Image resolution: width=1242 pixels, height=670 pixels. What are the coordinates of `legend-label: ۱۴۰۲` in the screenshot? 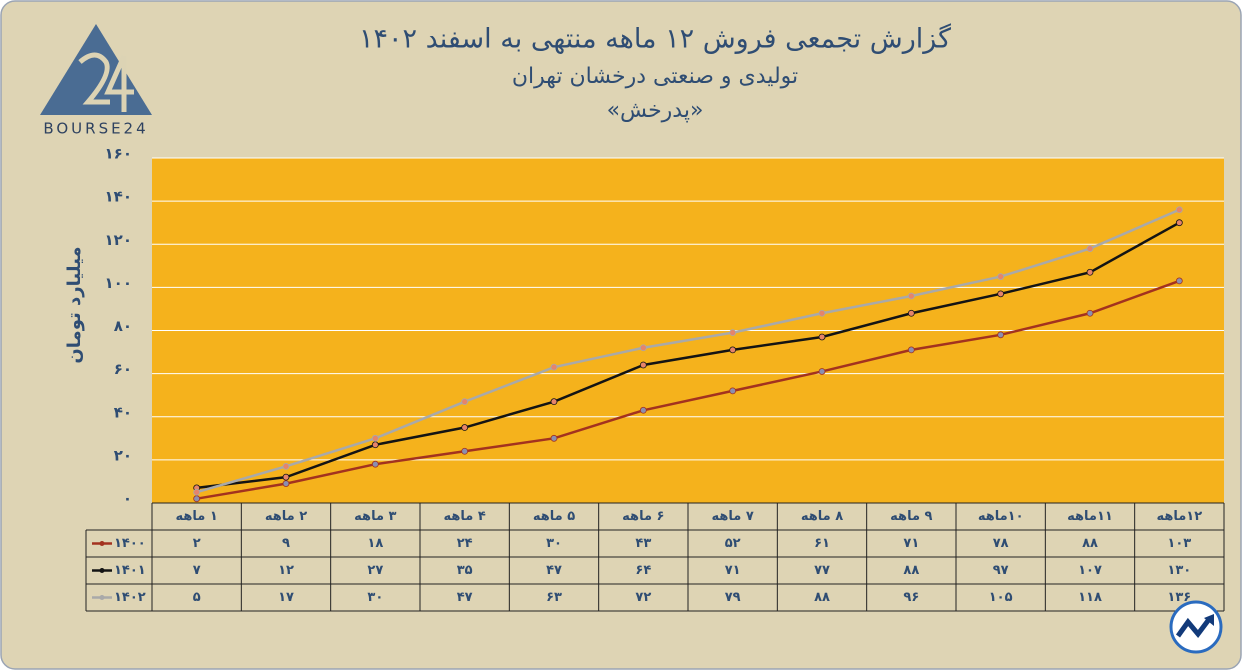 It's located at (130, 597).